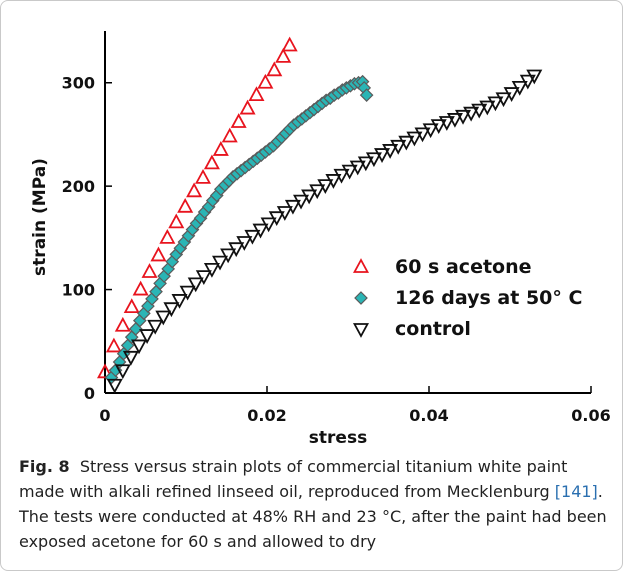 The width and height of the screenshot is (623, 571). I want to click on y-tick-label: 0, so click(89, 393).